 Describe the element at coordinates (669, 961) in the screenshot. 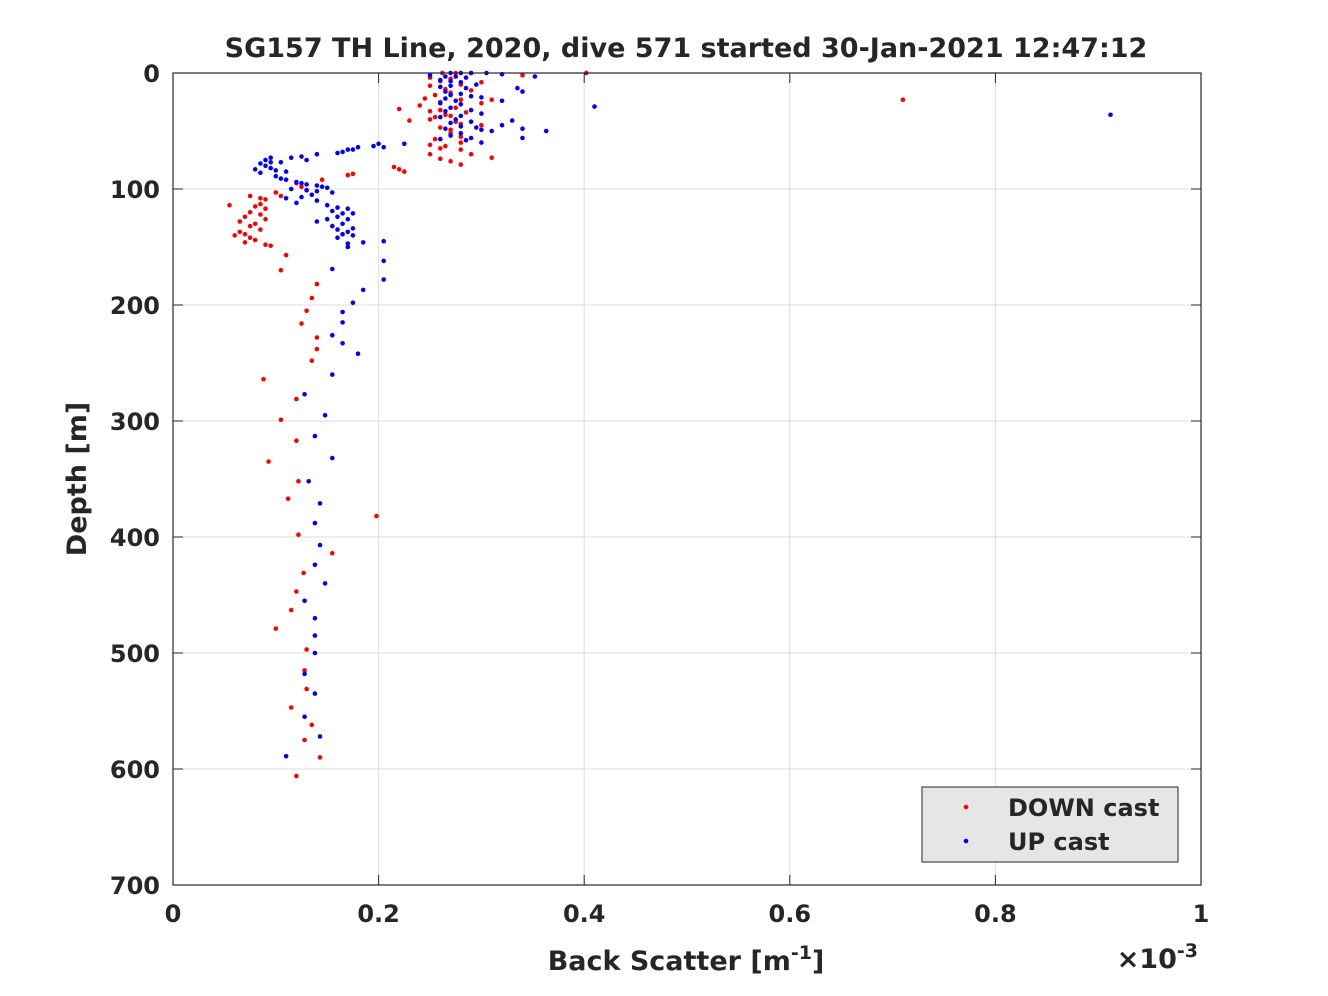

I see `x-axis-label-main: Back Scatter [m` at that location.